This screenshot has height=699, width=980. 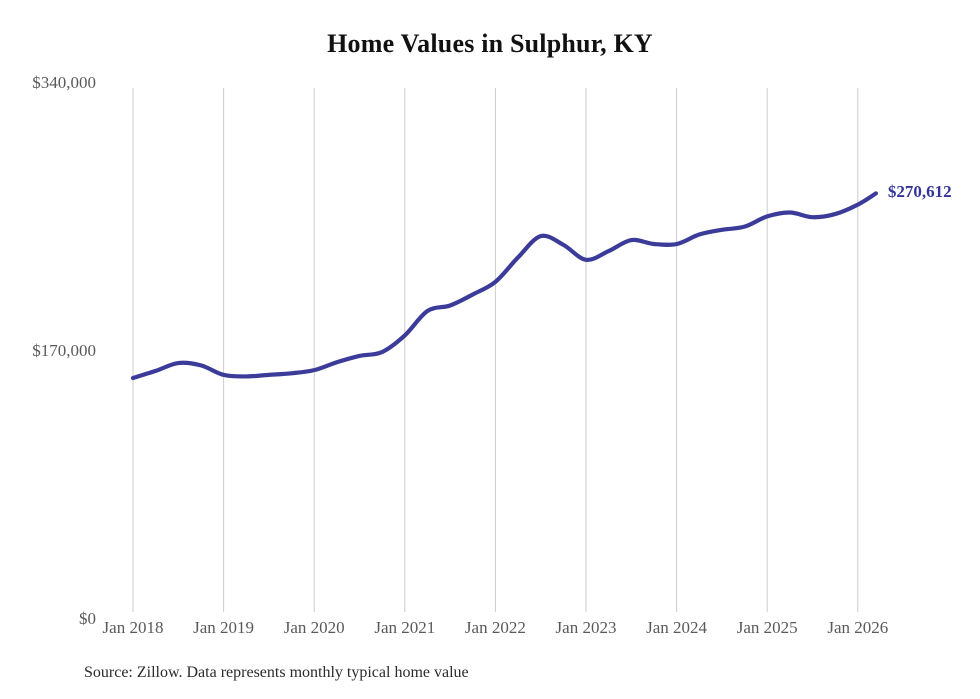 What do you see at coordinates (490, 43) in the screenshot?
I see `chart-title: Home Values in Sulphur, KY` at bounding box center [490, 43].